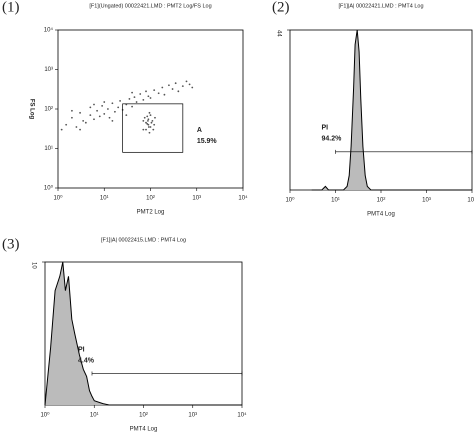 The height and width of the screenshot is (437, 474). What do you see at coordinates (49, 30) in the screenshot?
I see `y-tick-label: 10⁴` at bounding box center [49, 30].